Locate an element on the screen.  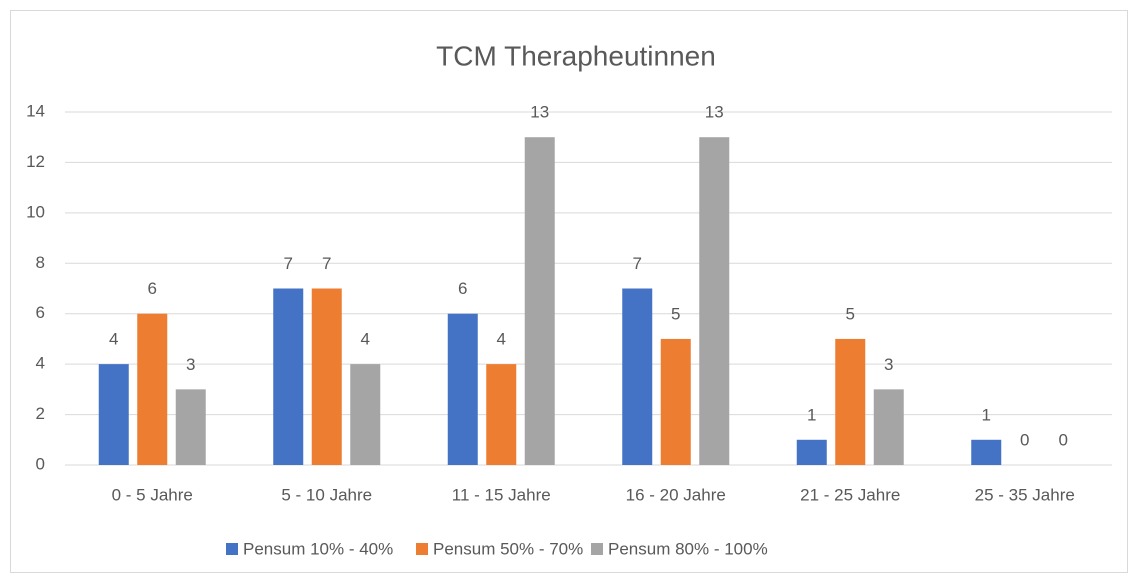
chart-title: TCM Therapheutinnen is located at coordinates (576, 55).